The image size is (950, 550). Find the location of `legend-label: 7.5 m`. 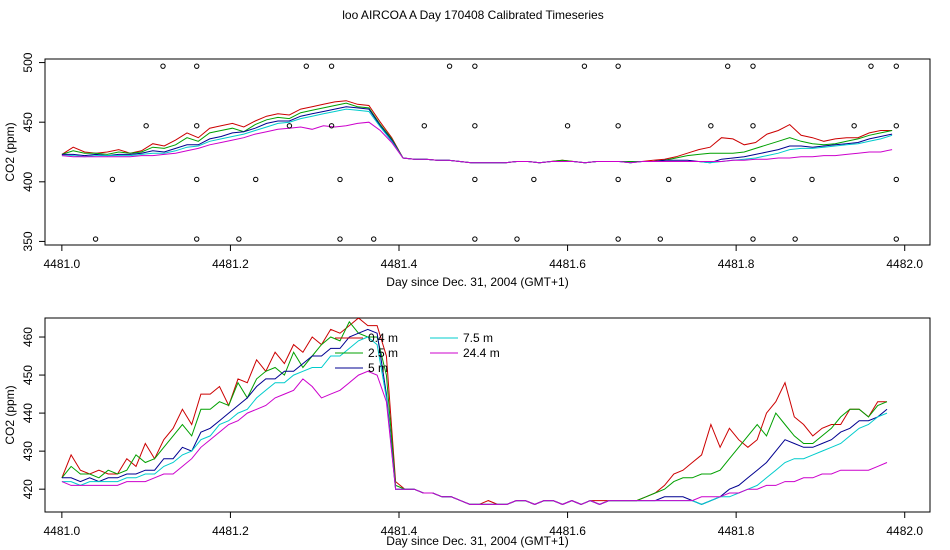

legend-label: 7.5 m is located at coordinates (478, 338).